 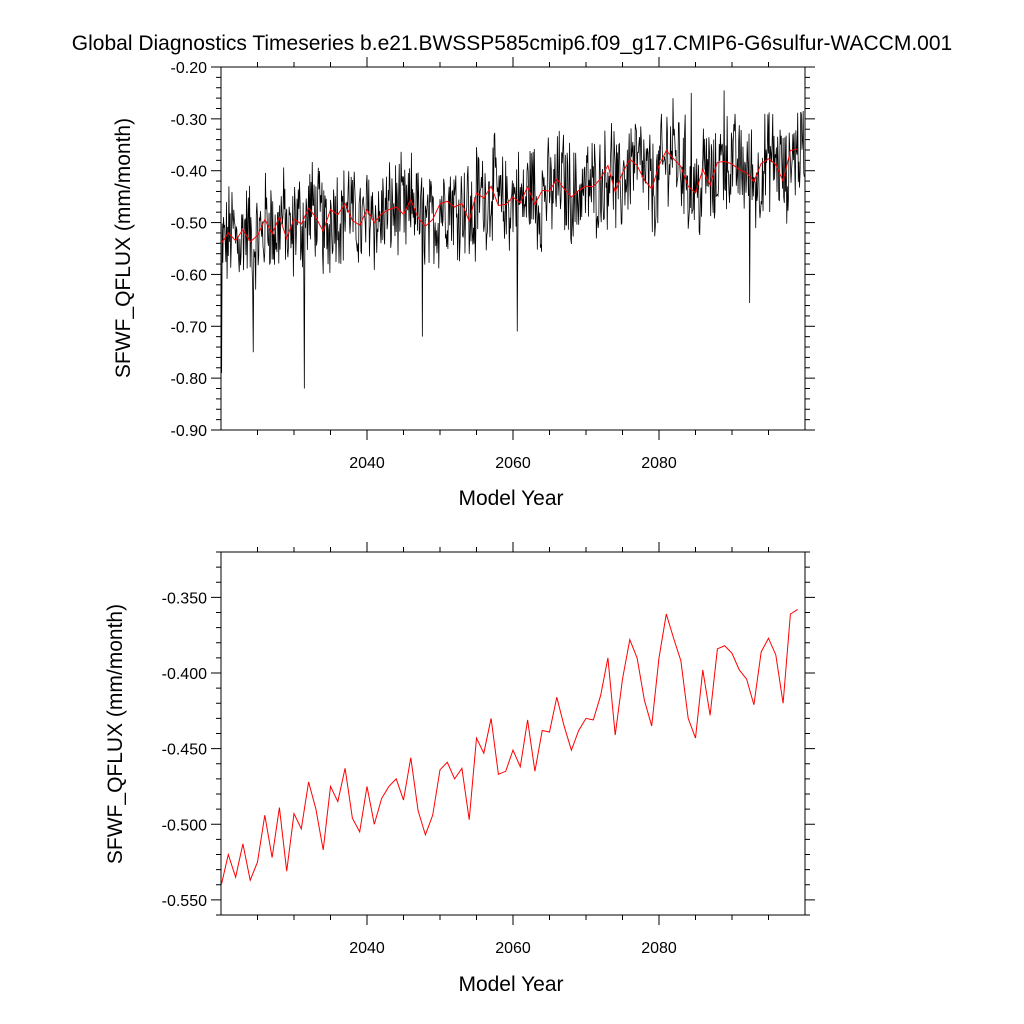 What do you see at coordinates (123, 248) in the screenshot?
I see `top-y-axis-label: SFWF_QFLUX (mm/month)` at bounding box center [123, 248].